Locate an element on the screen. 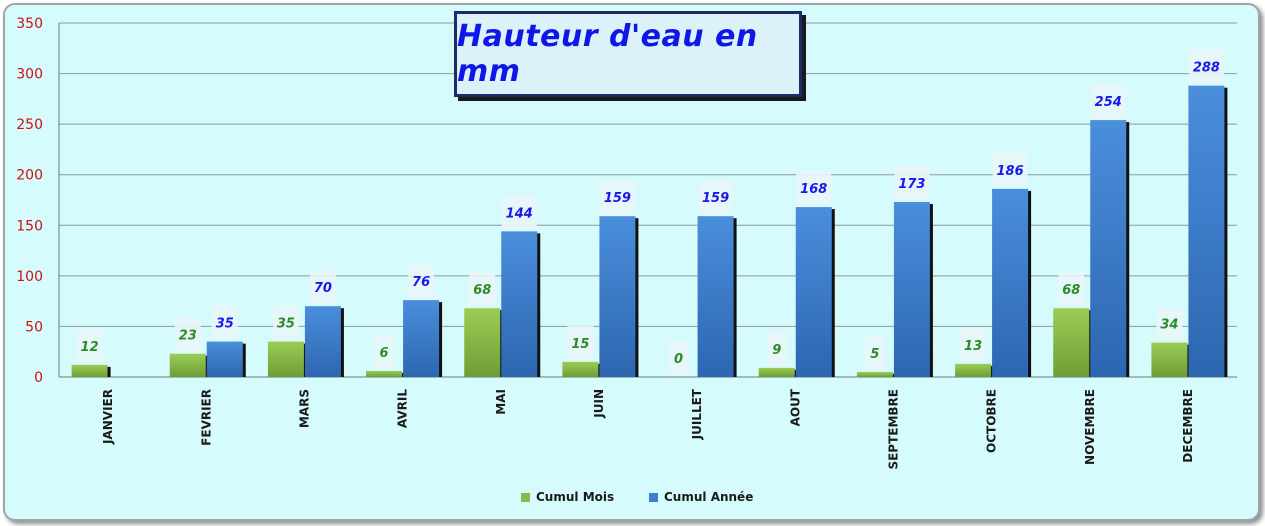 The height and width of the screenshot is (526, 1265). x-tick-label: JUIN is located at coordinates (599, 404).